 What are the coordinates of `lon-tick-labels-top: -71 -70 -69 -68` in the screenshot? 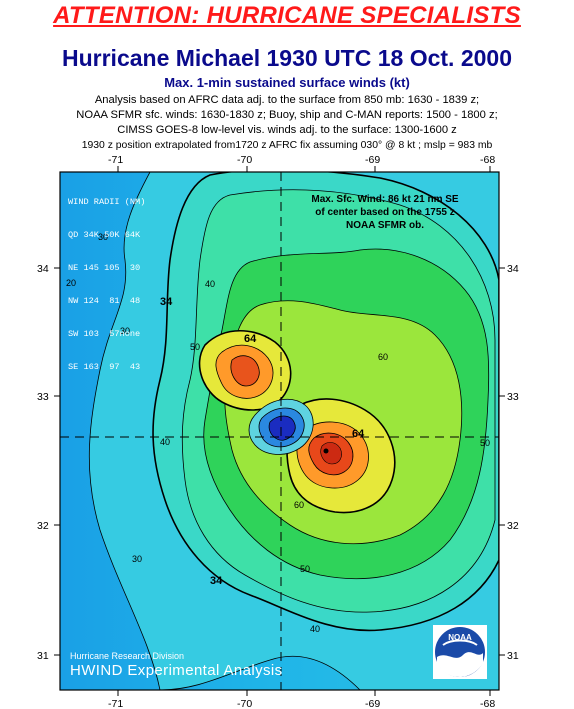 It's located at (301, 160).